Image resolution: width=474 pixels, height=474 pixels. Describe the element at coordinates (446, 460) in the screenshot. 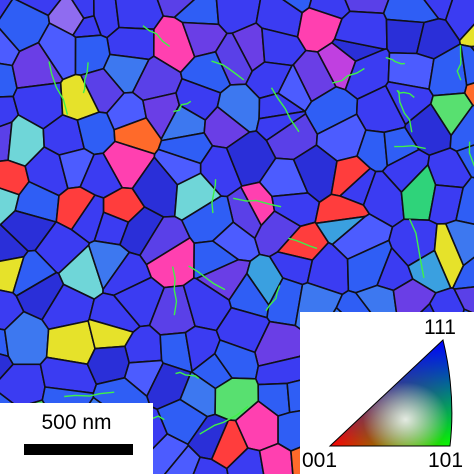

I see `ipf-label-101: 101` at that location.